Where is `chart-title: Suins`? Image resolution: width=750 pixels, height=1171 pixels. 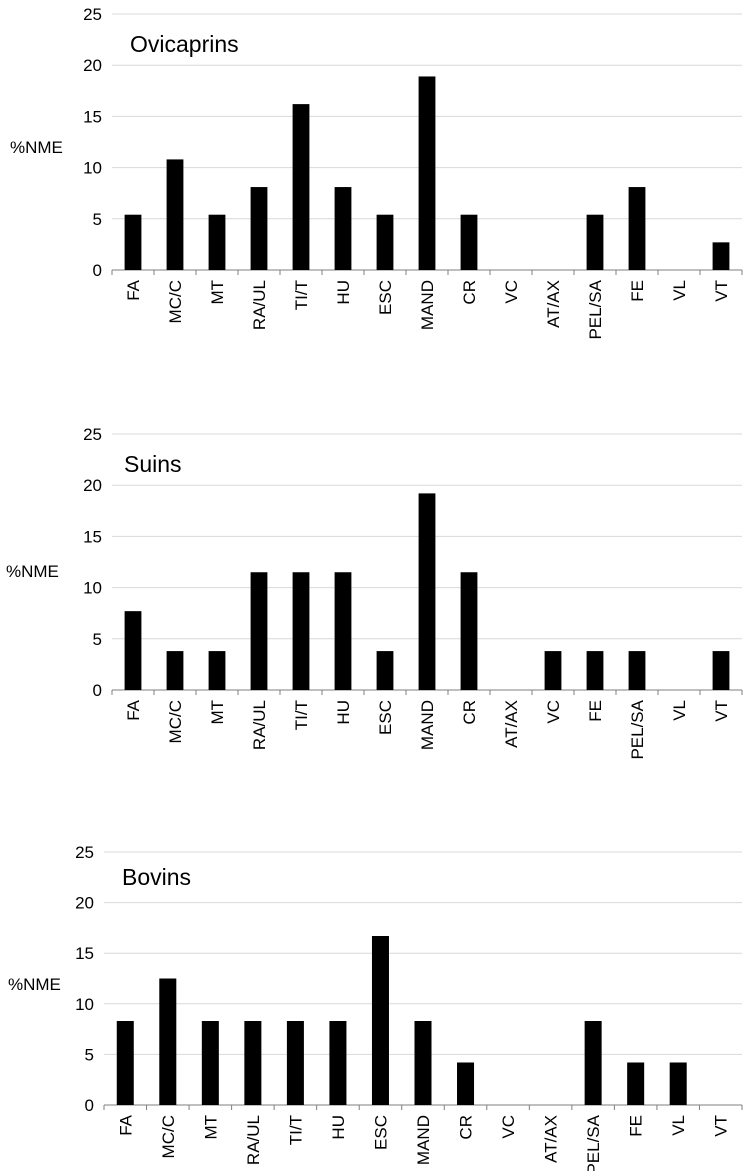
chart-title: Suins is located at coordinates (153, 464).